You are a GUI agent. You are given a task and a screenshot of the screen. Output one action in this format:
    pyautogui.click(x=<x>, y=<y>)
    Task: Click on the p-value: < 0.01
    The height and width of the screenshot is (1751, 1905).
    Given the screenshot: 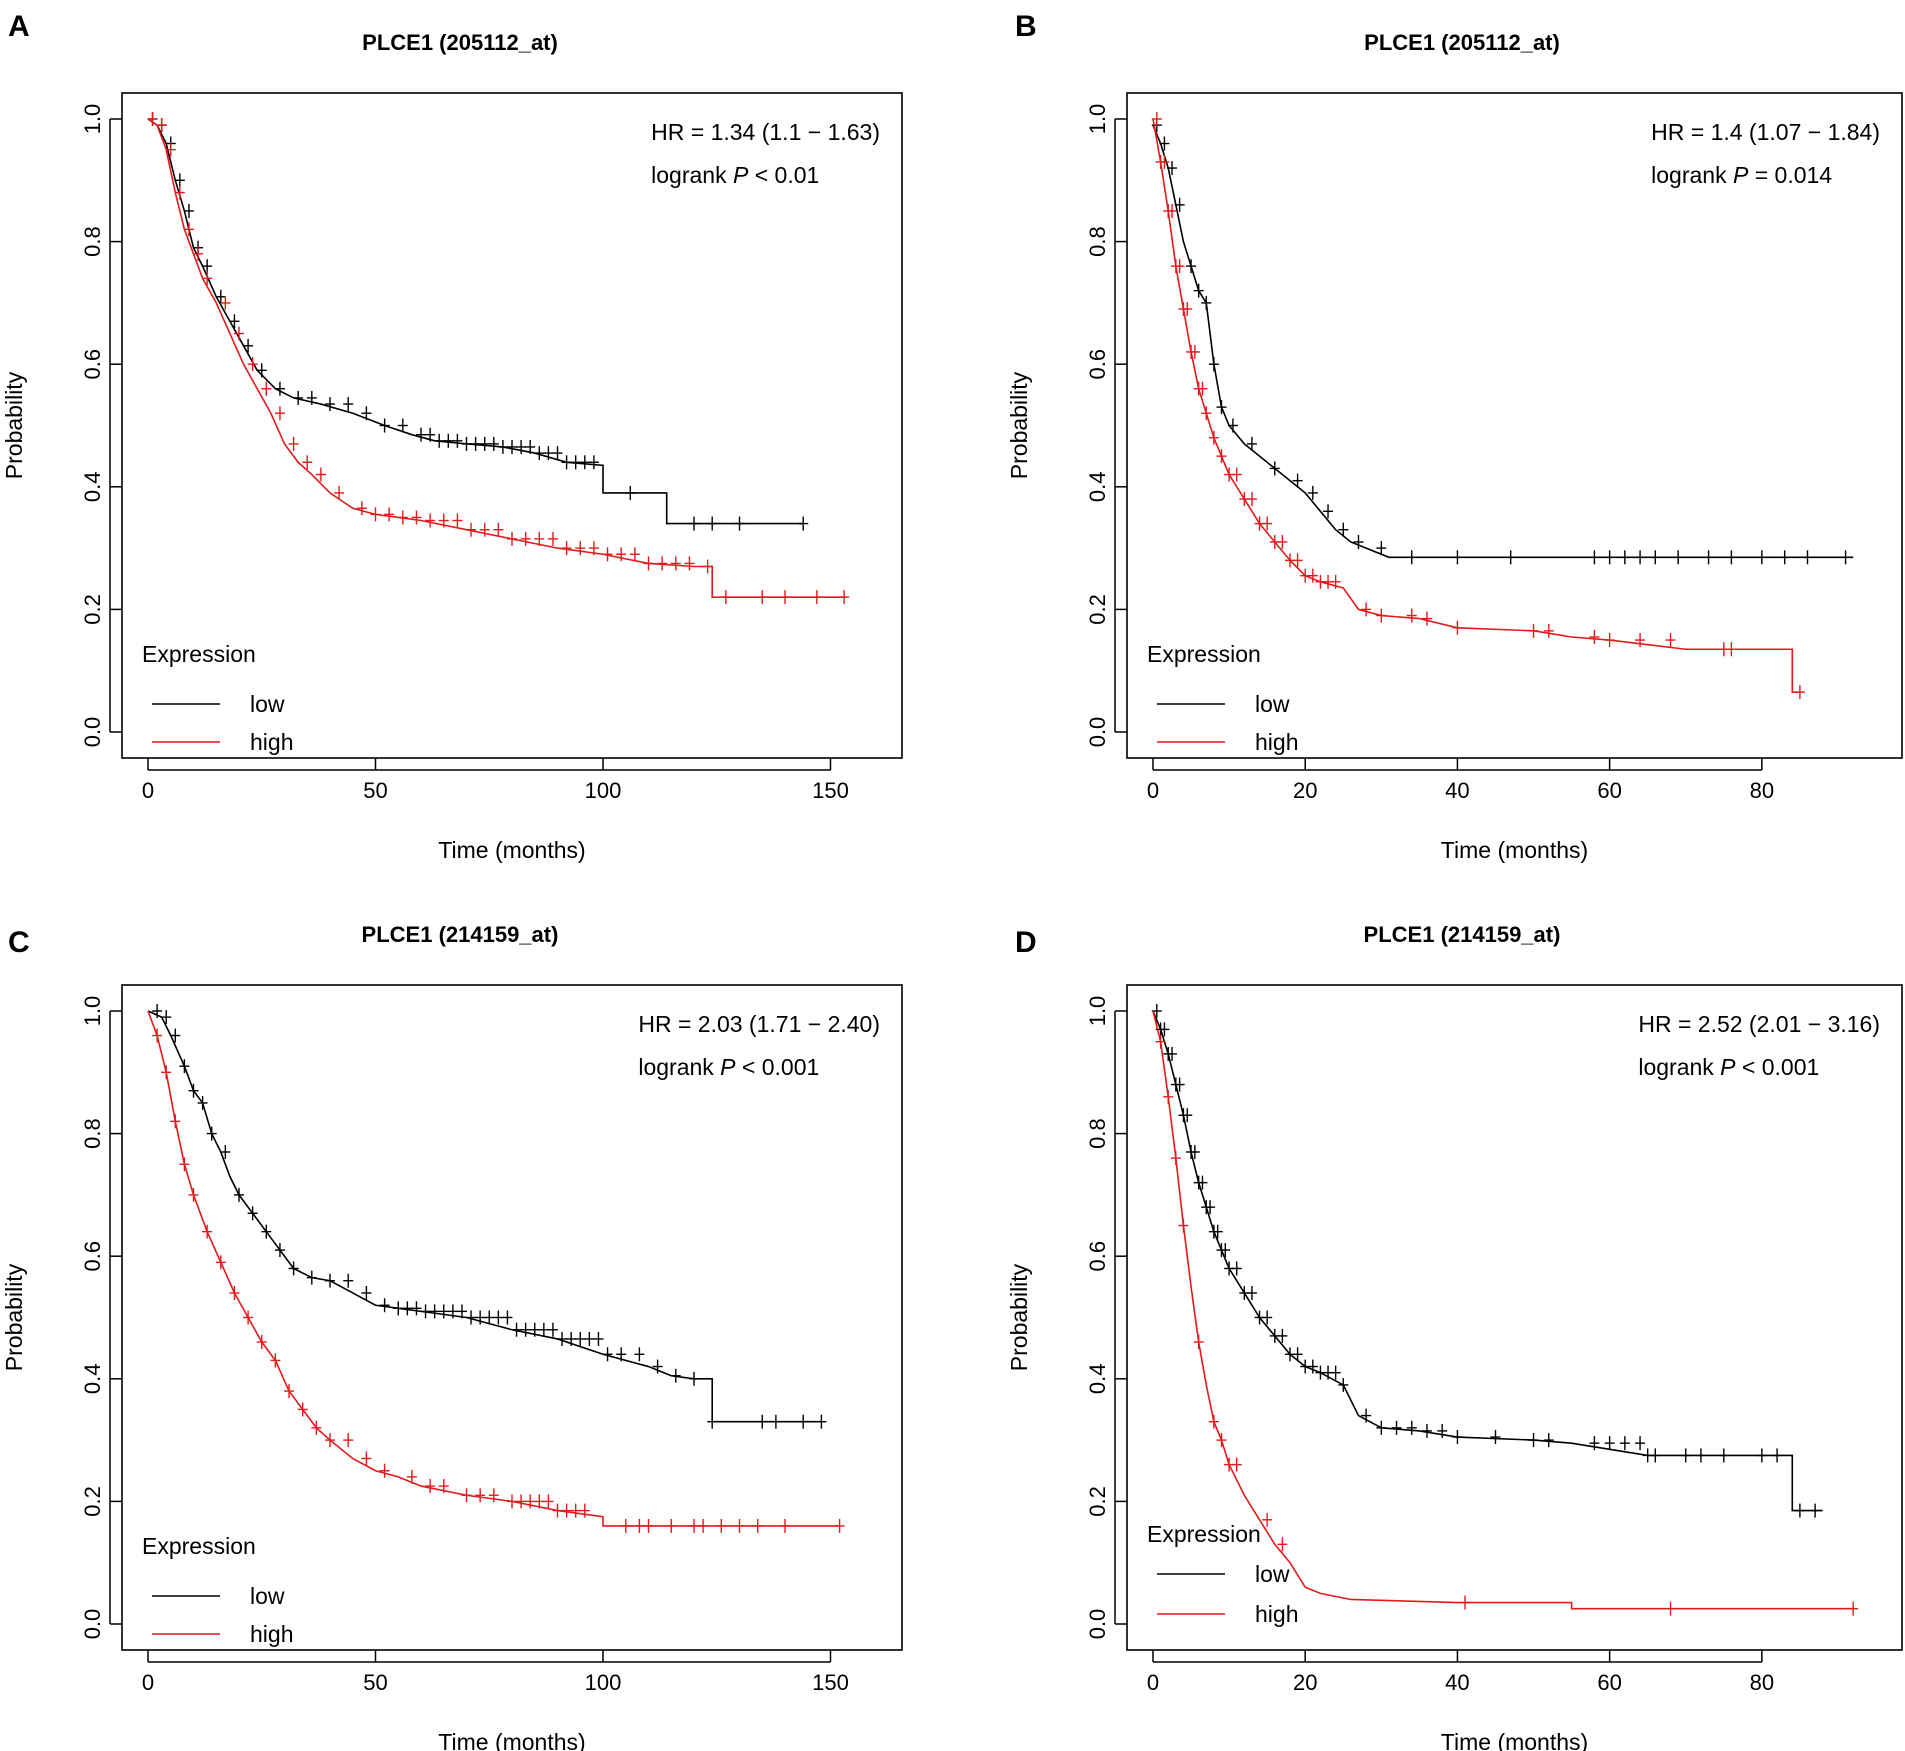 What is the action you would take?
    pyautogui.click(x=783, y=175)
    